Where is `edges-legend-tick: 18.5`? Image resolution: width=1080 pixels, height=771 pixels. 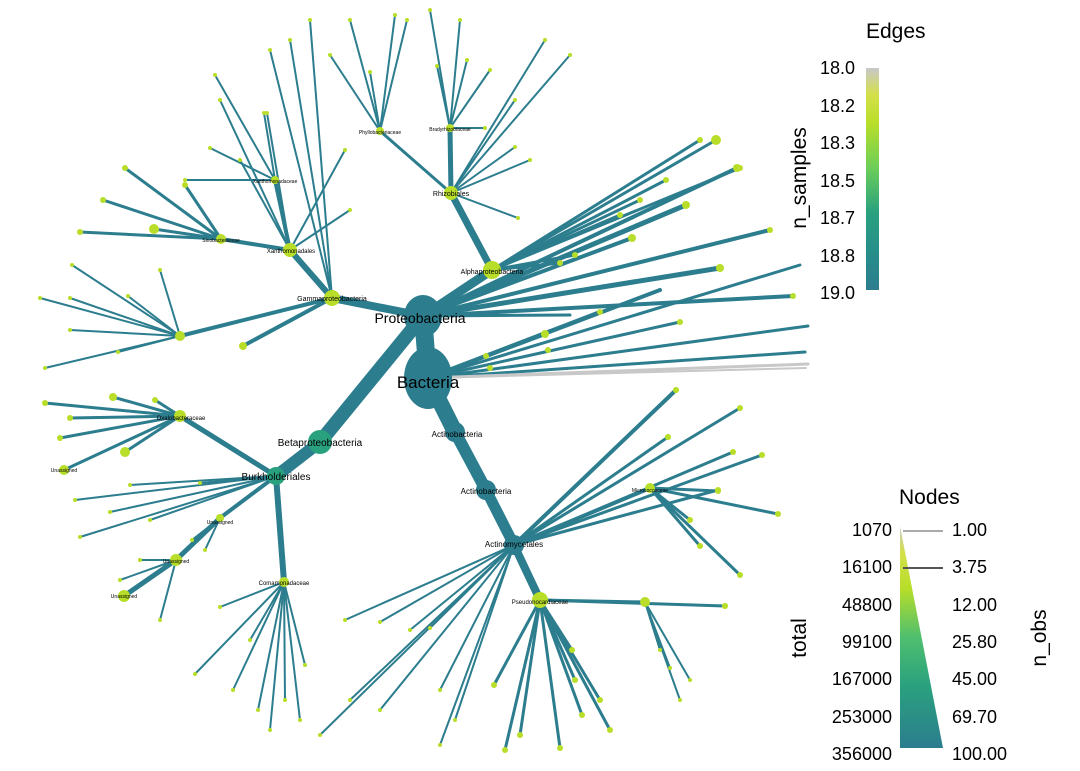 edges-legend-tick: 18.5 is located at coordinates (838, 180).